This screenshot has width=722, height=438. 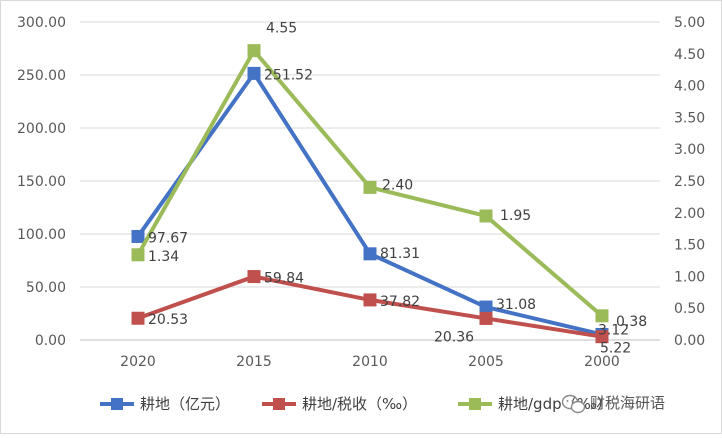 I want to click on data-label: 97.67, so click(x=168, y=238).